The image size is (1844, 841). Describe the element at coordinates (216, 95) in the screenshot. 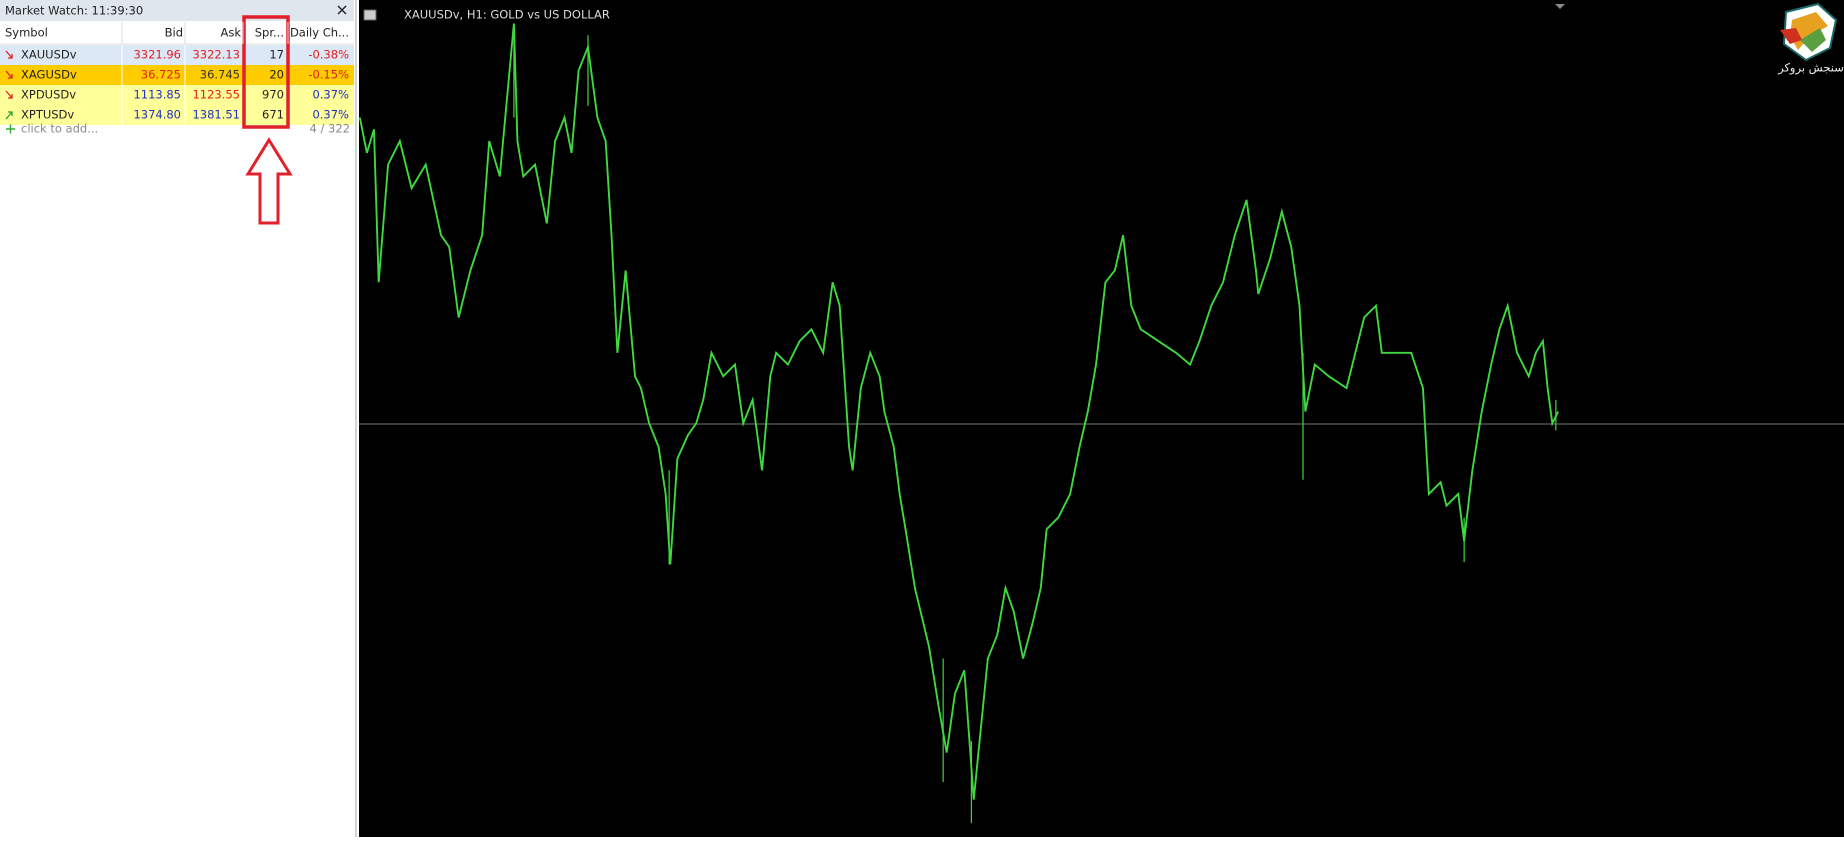

I see `ask: 1123.55` at that location.